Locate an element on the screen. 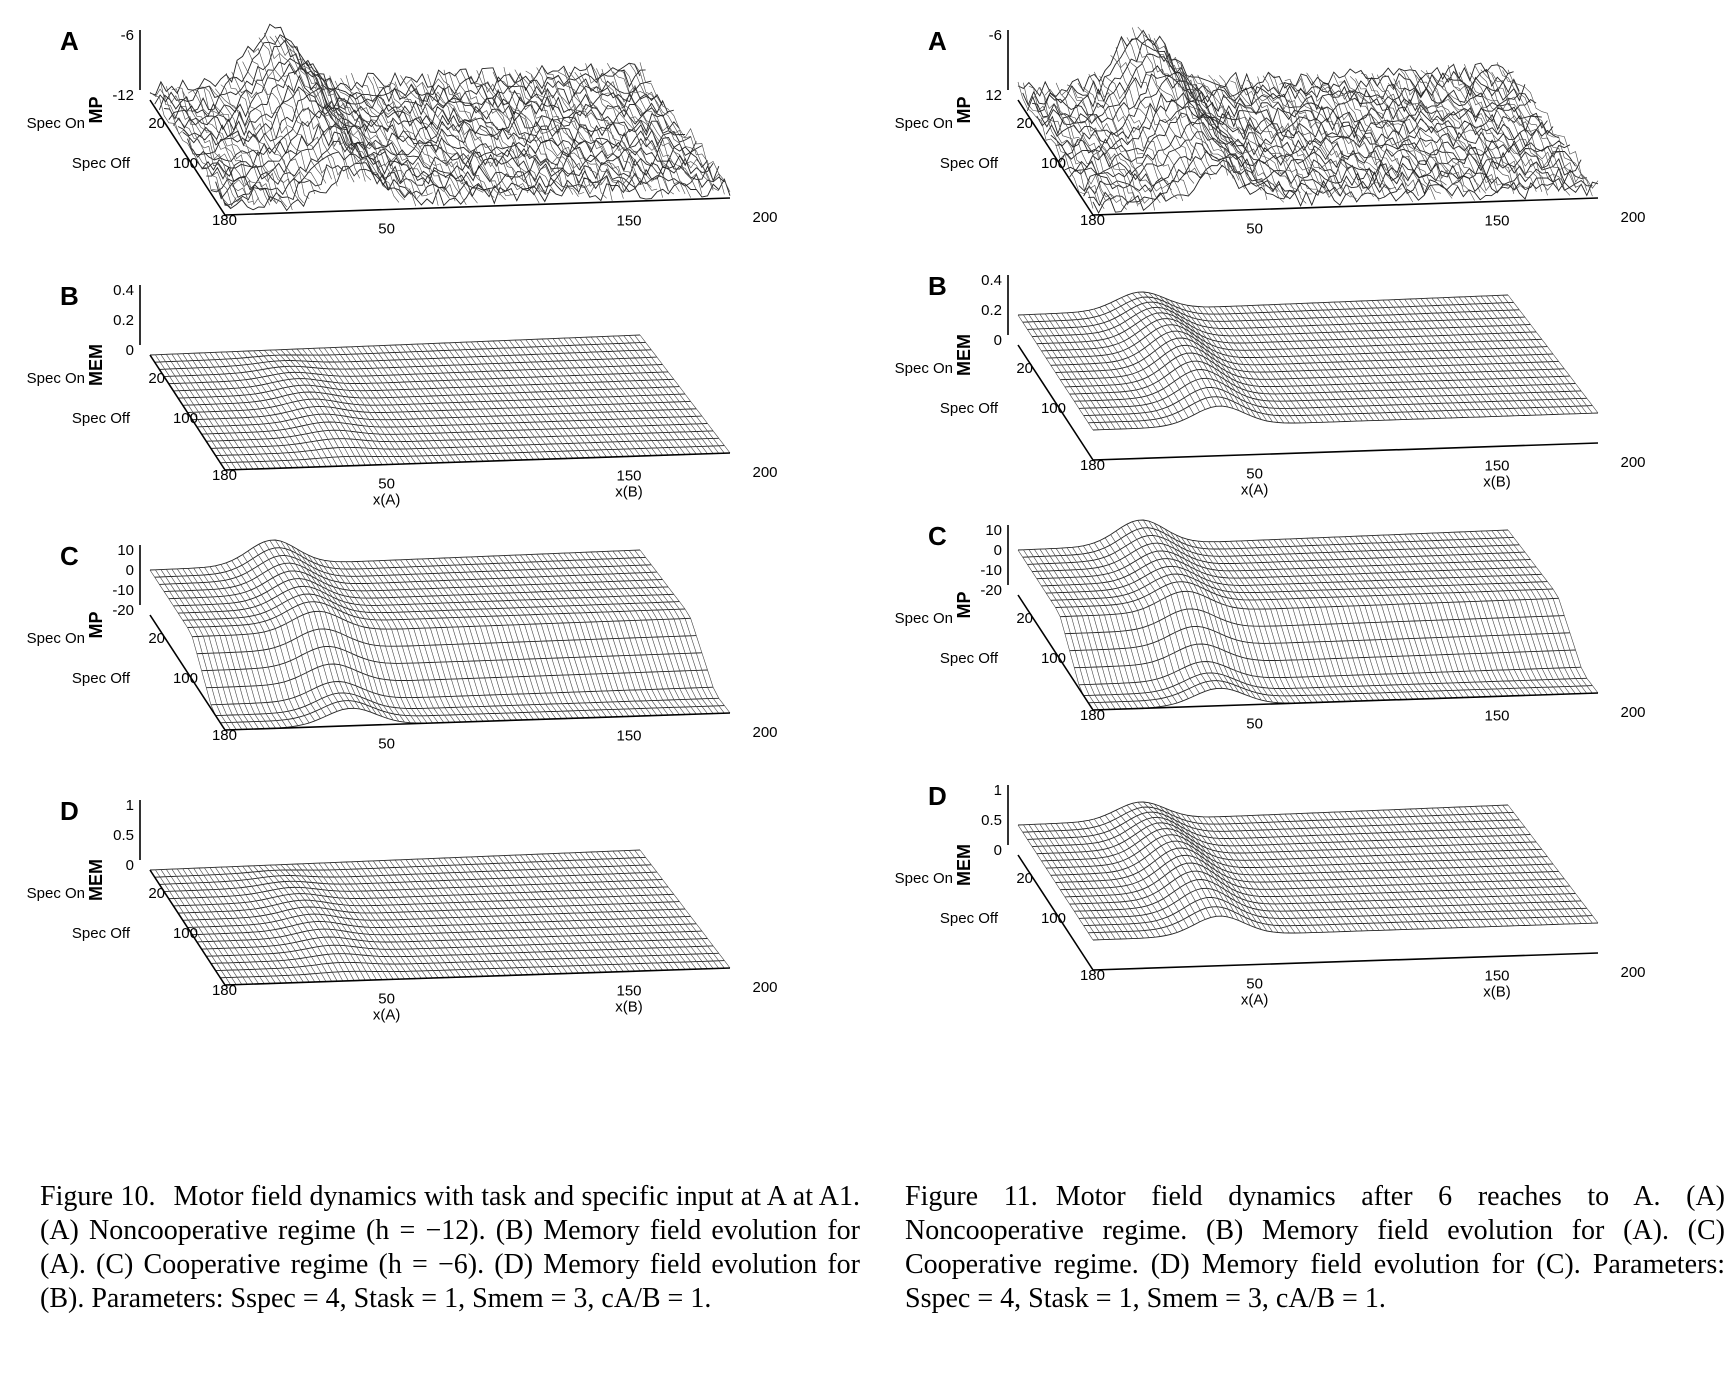 The image size is (1736, 1380). fig11-panel-a: A MP -6 12 Spec On 20 Spec Off 100 180 50 150 200 is located at coordinates (1311, 140).